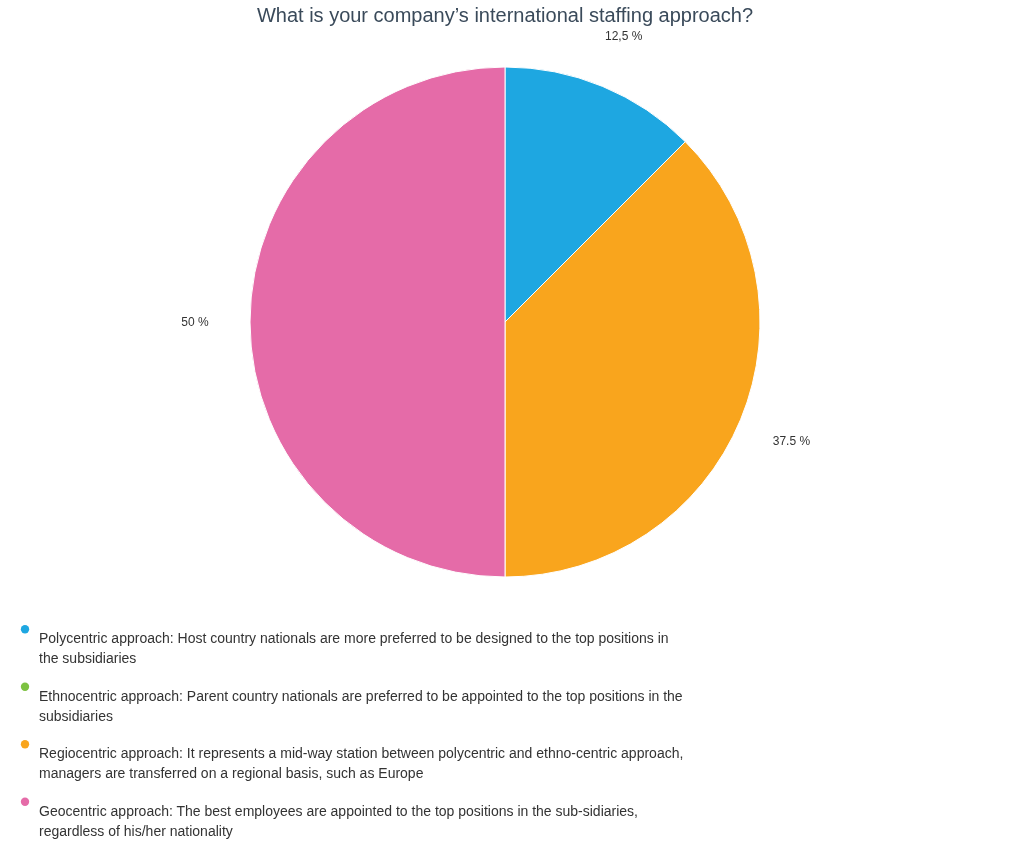  Describe the element at coordinates (361, 705) in the screenshot. I see `legend-label: Ethnocentric approach: Parent country nationals are preferred to be appointed to the top positions in the subsidiaries` at that location.